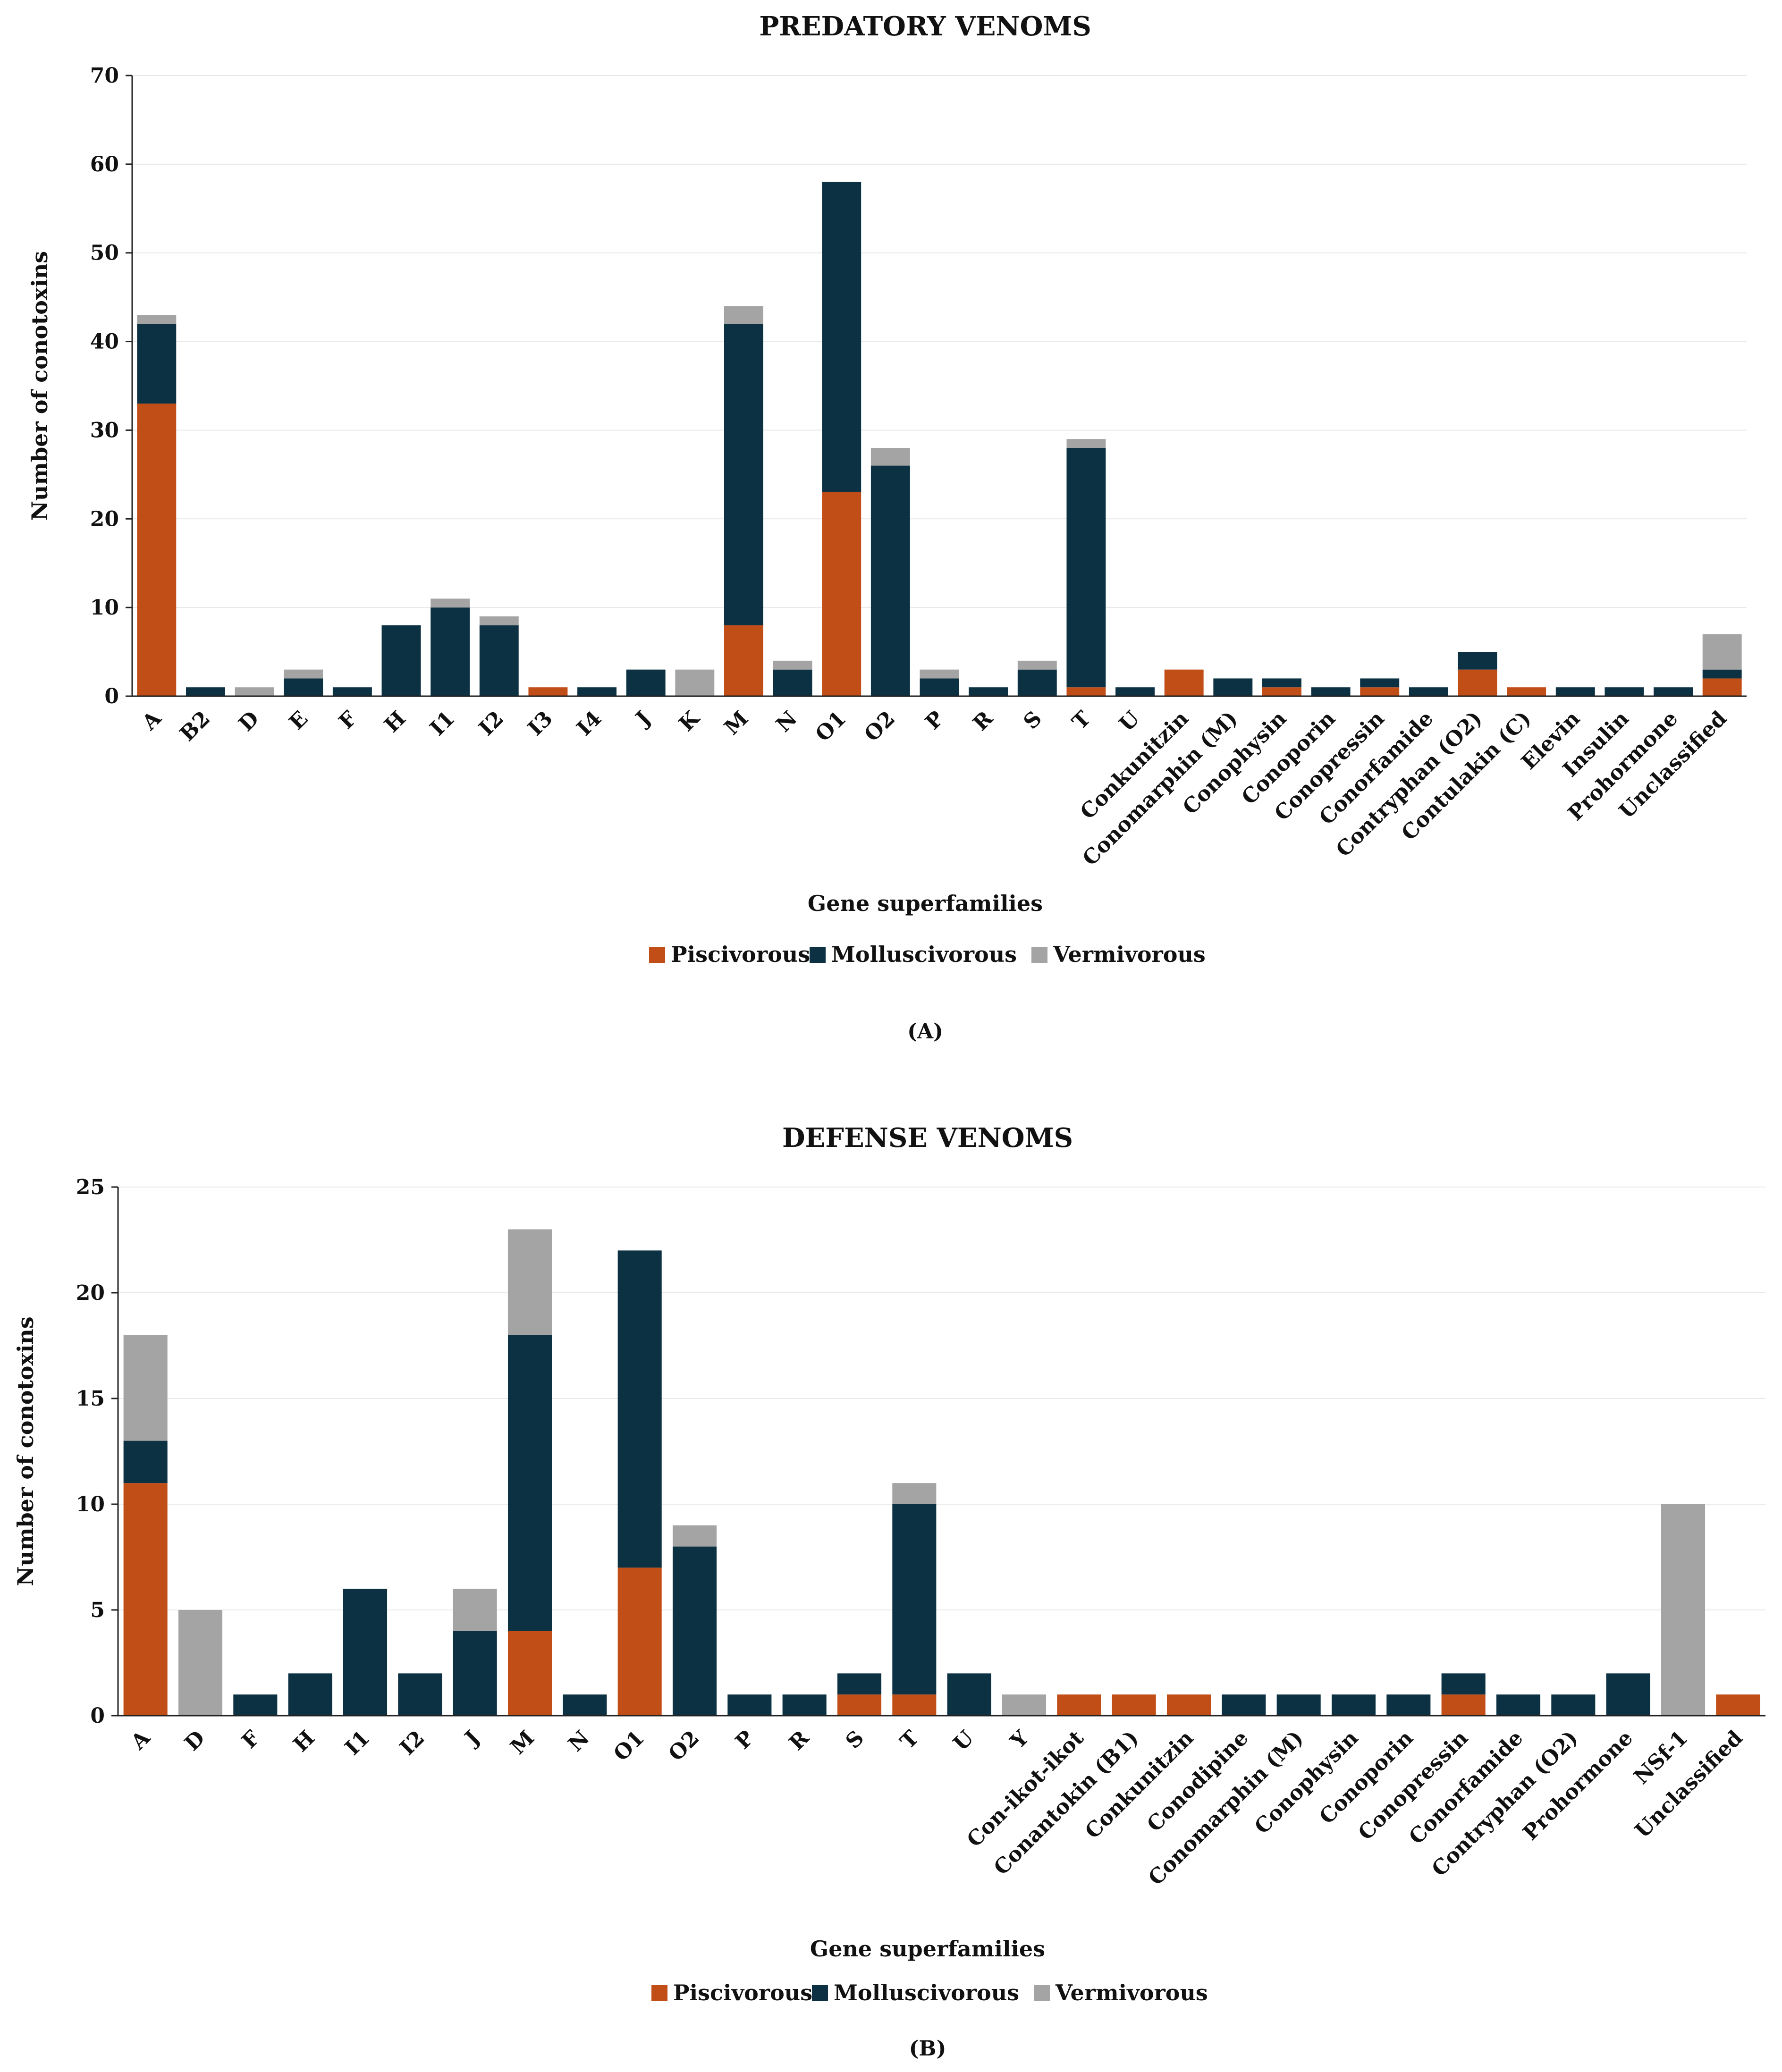 Image resolution: width=1782 pixels, height=2072 pixels. I want to click on bar-molluscivorous-e, so click(303, 687).